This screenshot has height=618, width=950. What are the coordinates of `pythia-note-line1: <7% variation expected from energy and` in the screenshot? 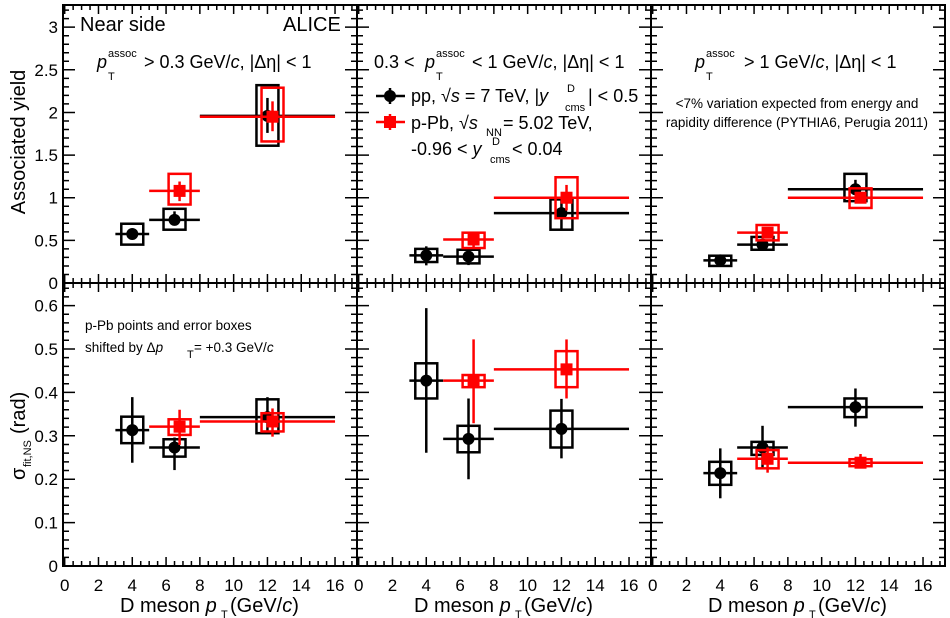 It's located at (797, 103).